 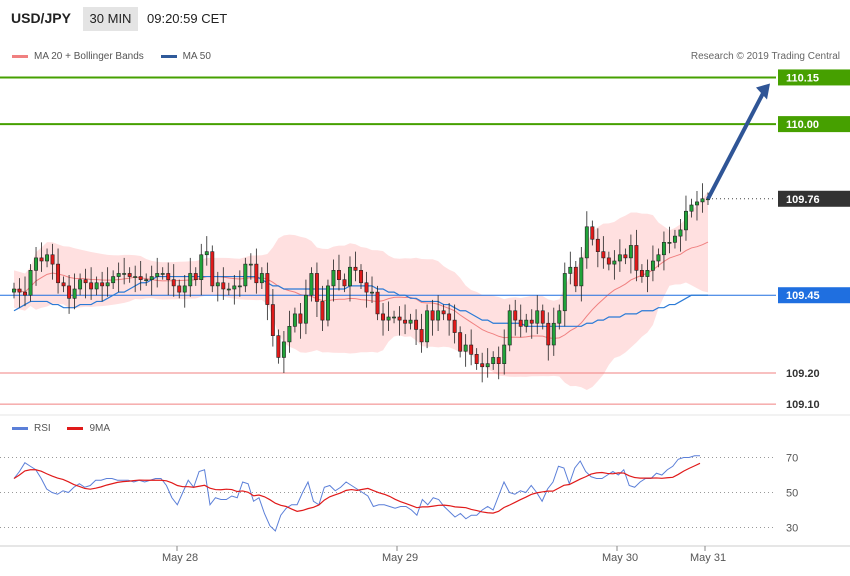 What do you see at coordinates (802, 125) in the screenshot?
I see `level-label: 110.00` at bounding box center [802, 125].